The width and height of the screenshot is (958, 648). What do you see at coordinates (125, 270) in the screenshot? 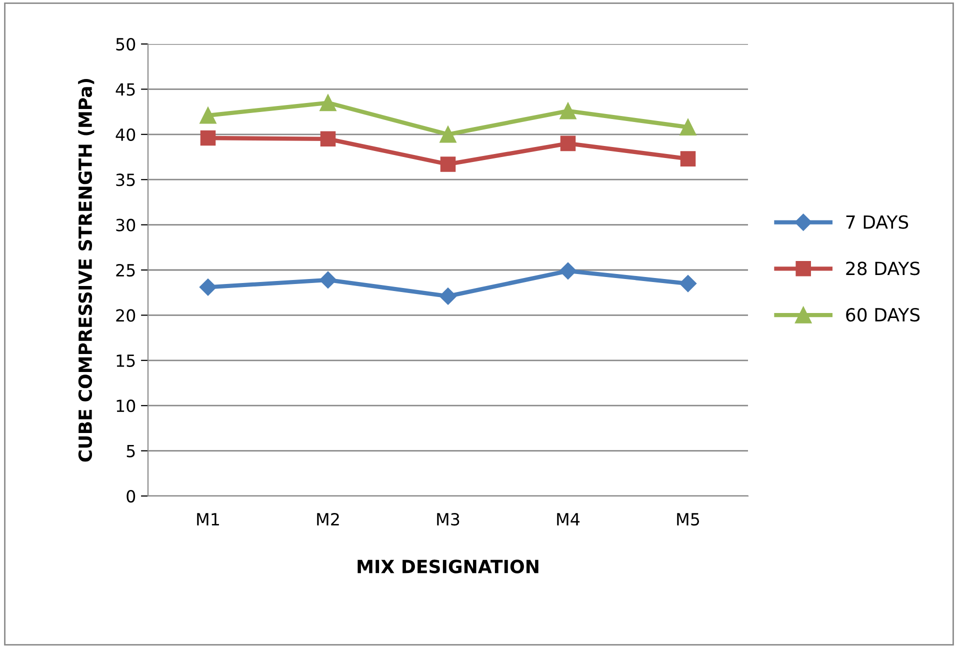
I see `y-tick-label: 25` at bounding box center [125, 270].